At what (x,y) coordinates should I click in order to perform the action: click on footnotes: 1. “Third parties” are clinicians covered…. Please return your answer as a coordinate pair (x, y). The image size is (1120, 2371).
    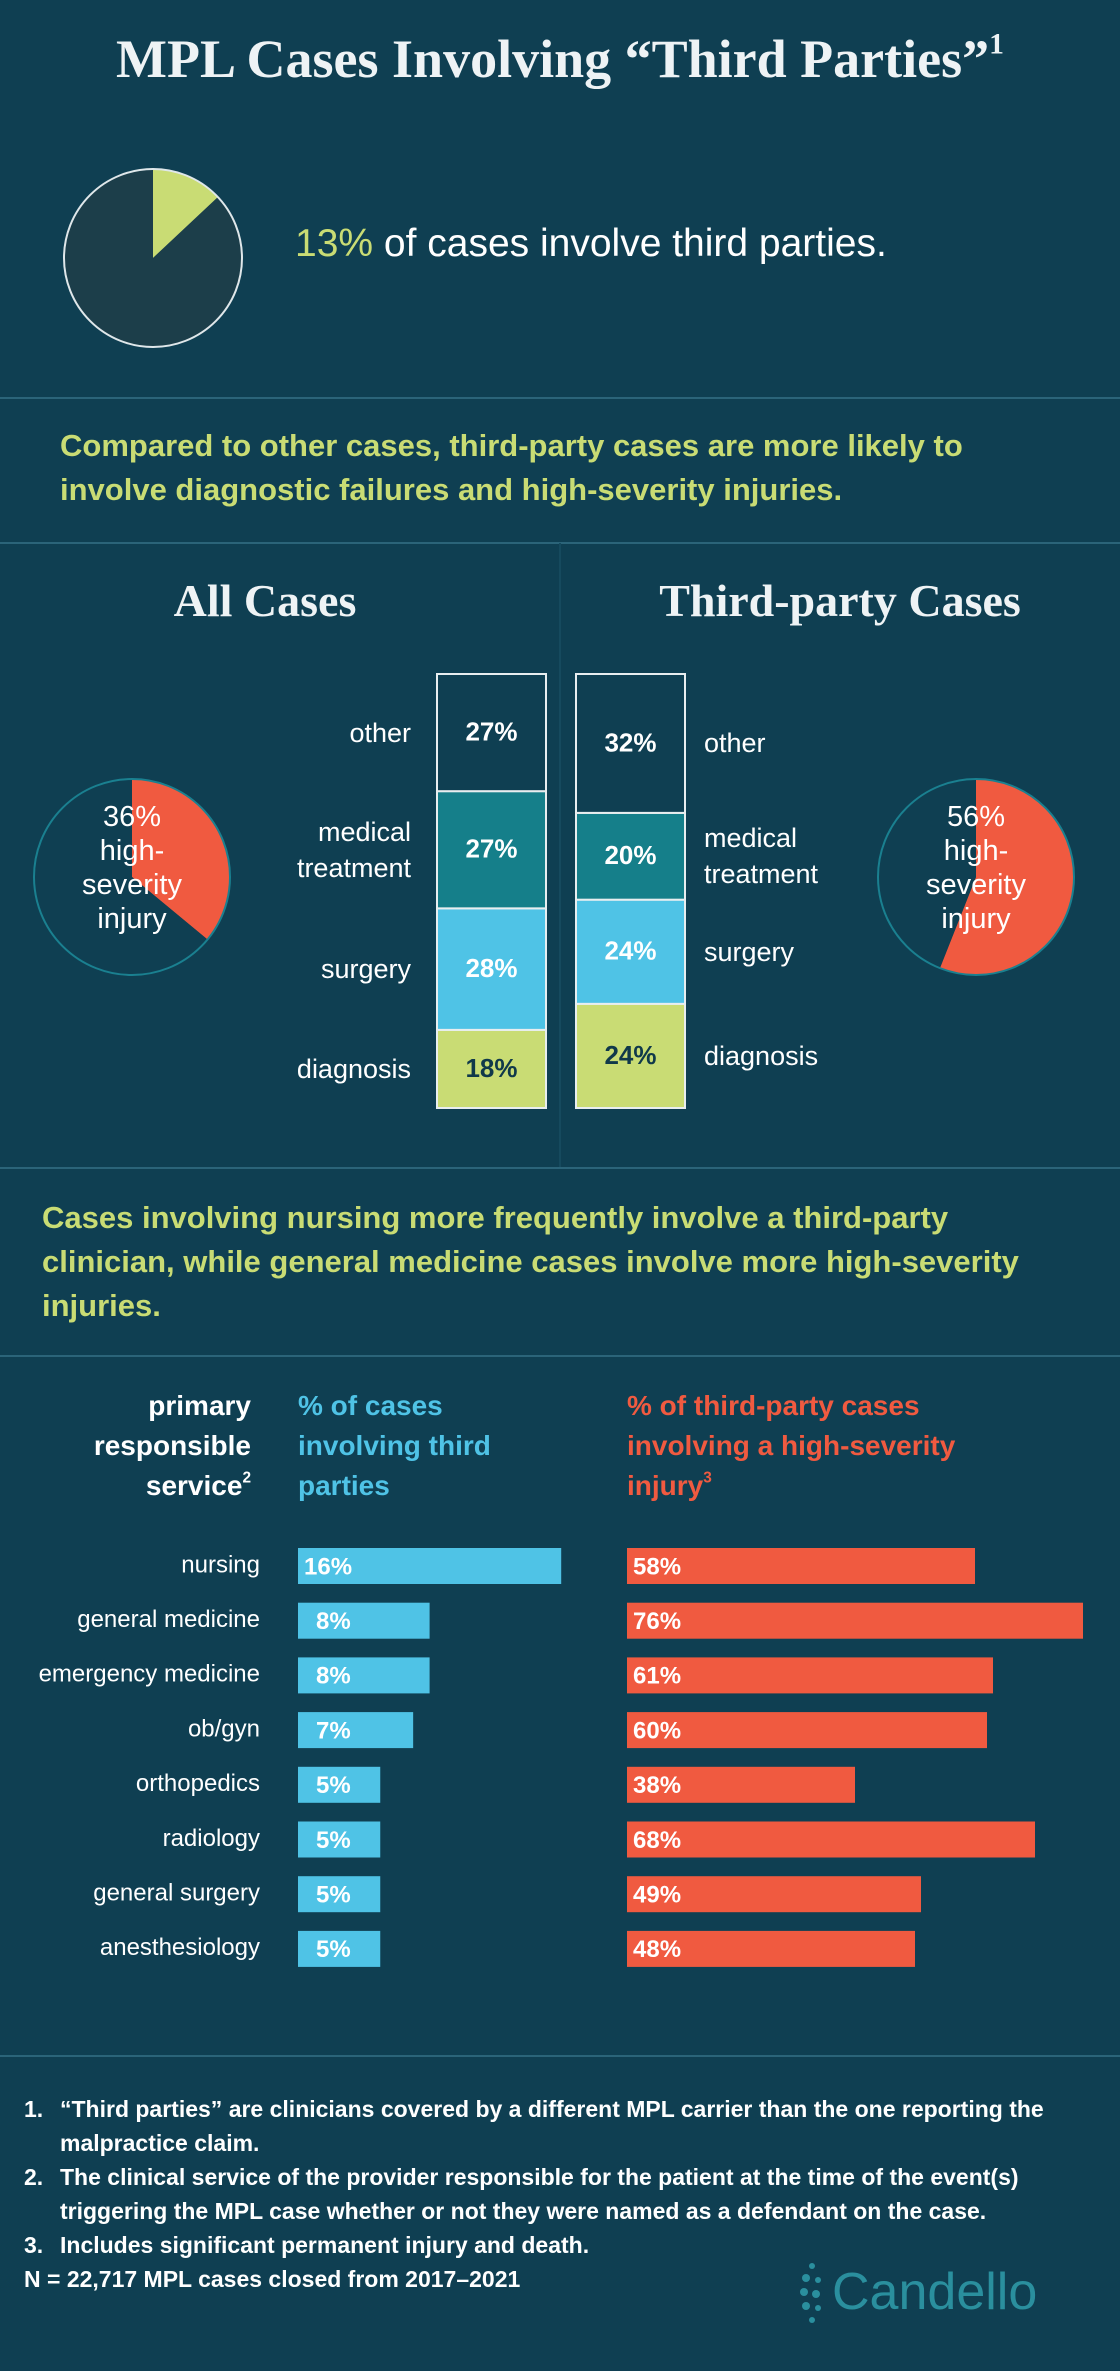
    Looking at the image, I should click on (559, 2194).